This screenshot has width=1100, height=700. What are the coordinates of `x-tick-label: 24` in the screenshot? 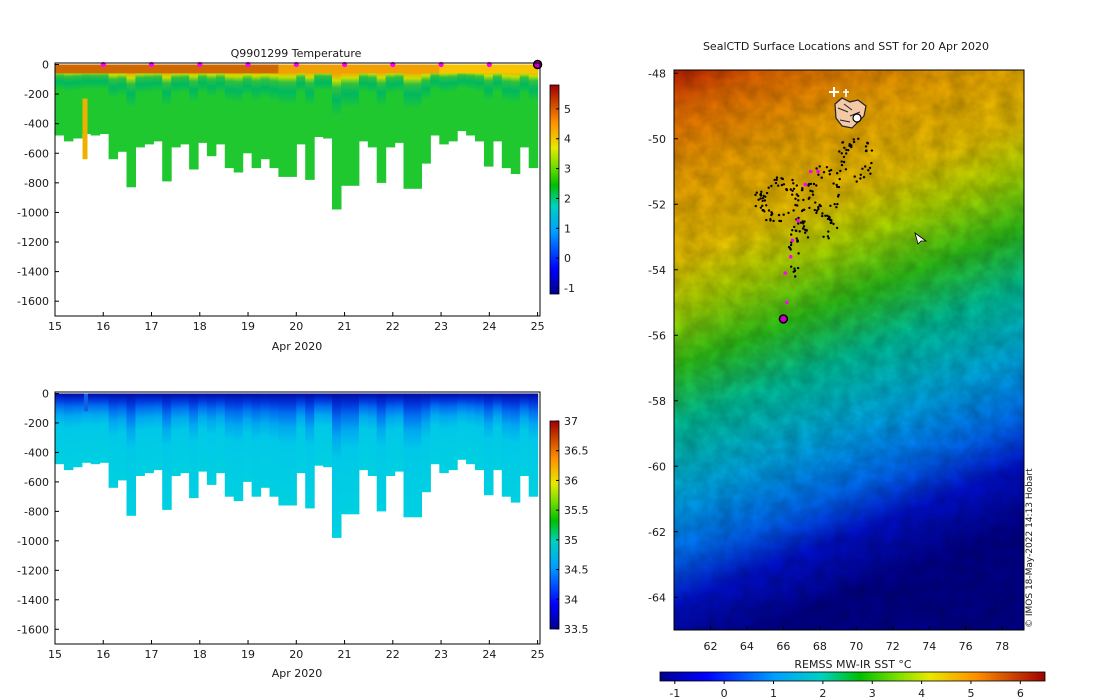 It's located at (489, 326).